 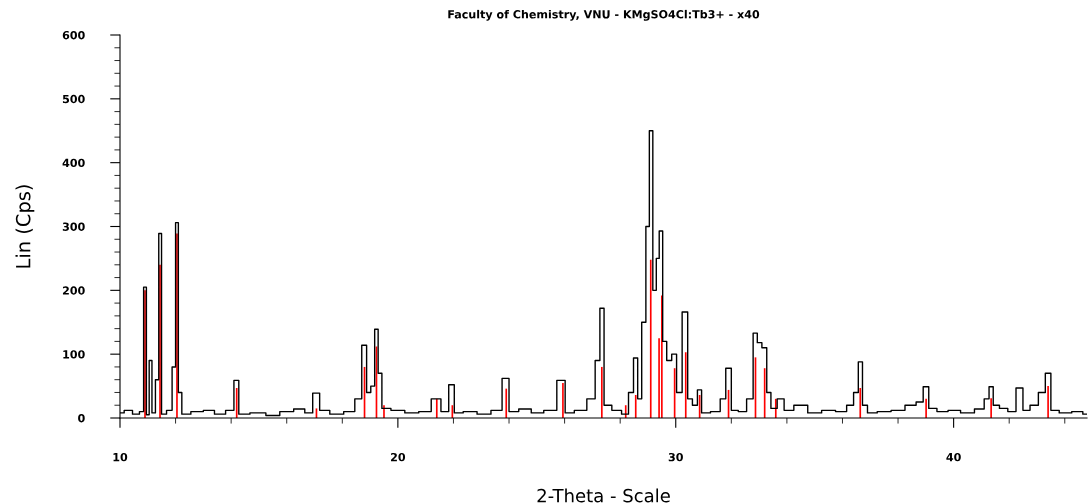 What do you see at coordinates (675, 457) in the screenshot?
I see `x-tick-label: 30` at bounding box center [675, 457].